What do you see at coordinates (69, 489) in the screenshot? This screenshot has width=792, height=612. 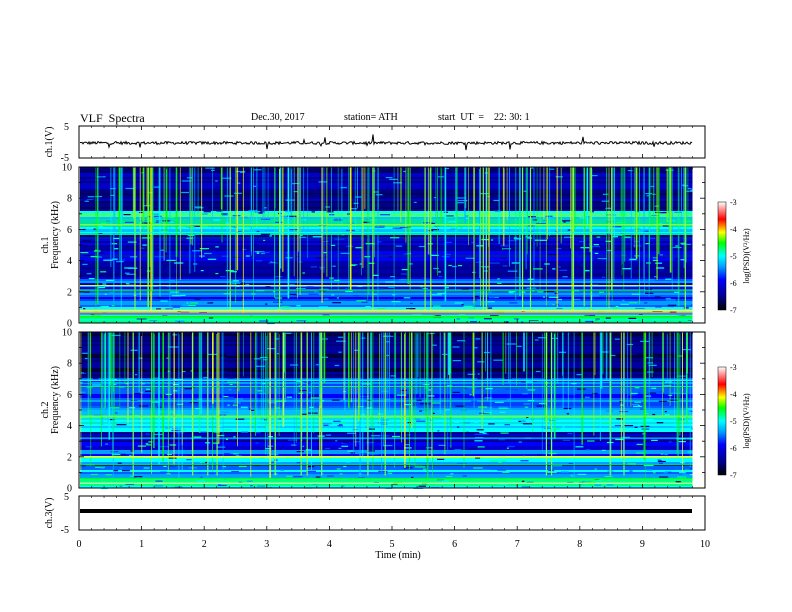 I see `y-tick-label: 0` at bounding box center [69, 489].